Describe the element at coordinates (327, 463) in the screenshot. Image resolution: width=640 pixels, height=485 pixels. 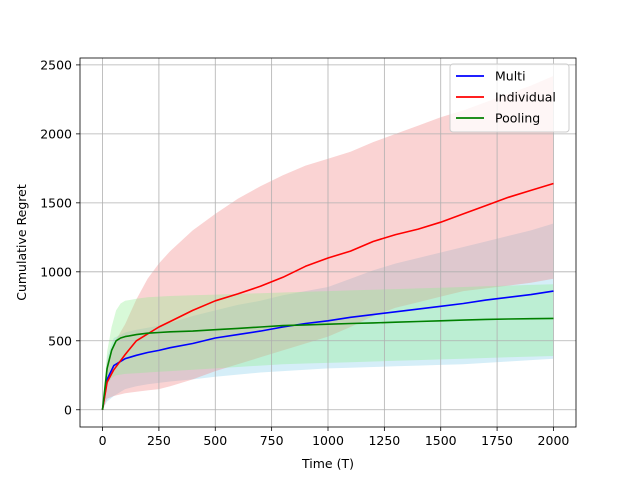
I see `x-axis-label: Time (T)` at that location.